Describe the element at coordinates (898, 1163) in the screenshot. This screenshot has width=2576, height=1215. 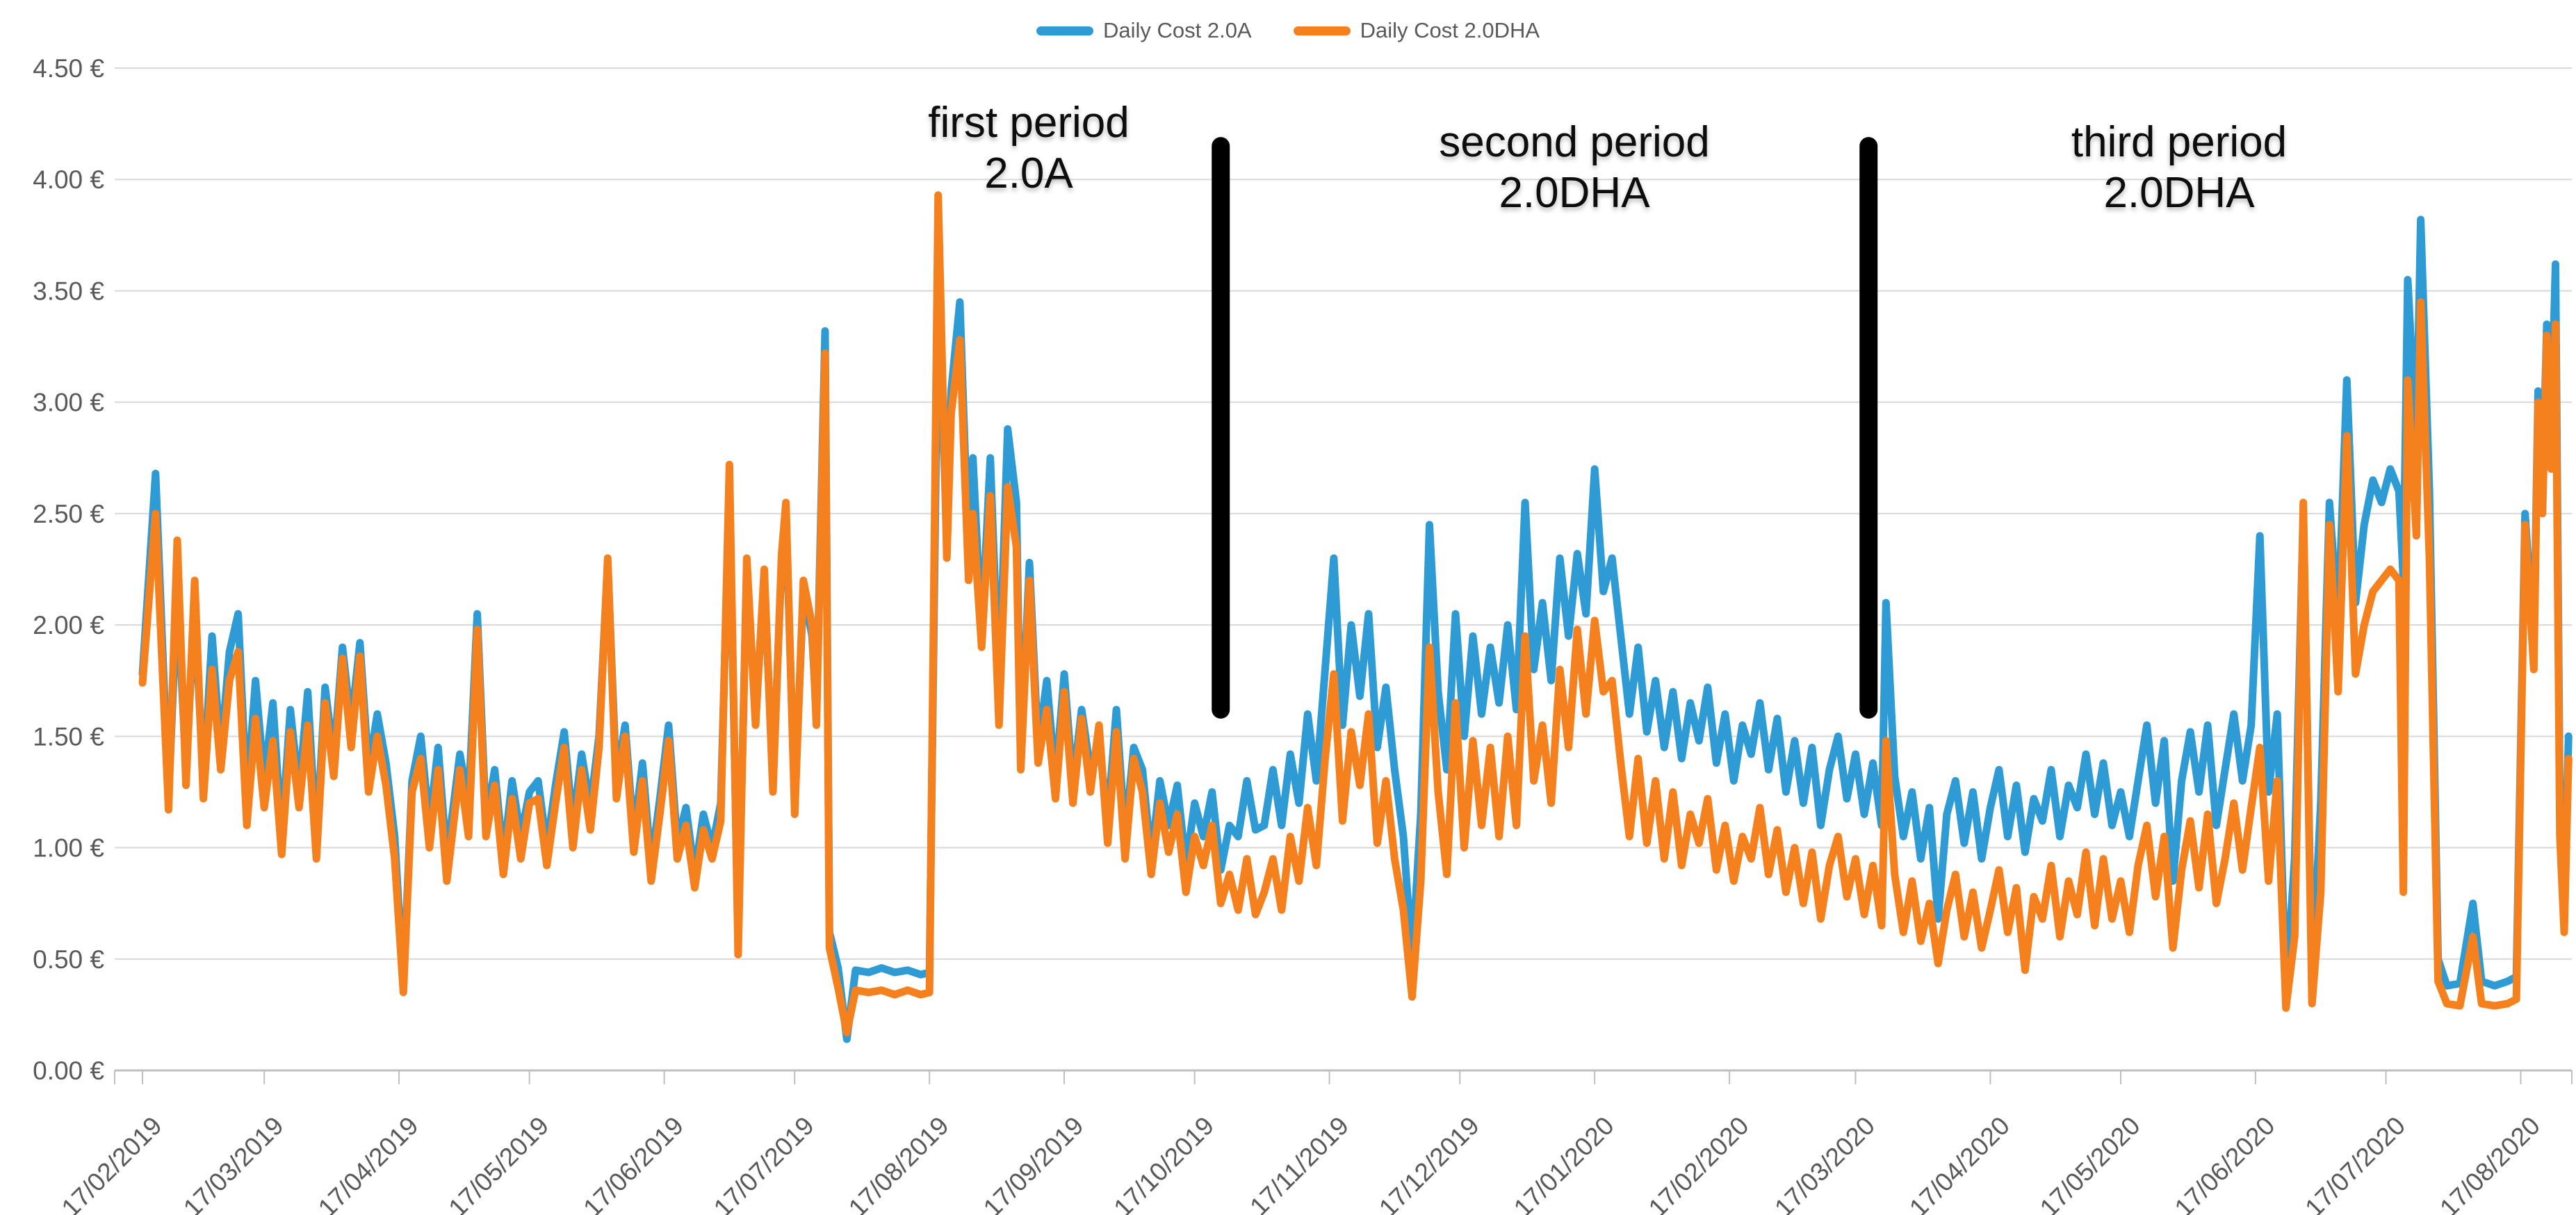
I see `x-axis-label-17/08/2019: 17/08/2019` at that location.